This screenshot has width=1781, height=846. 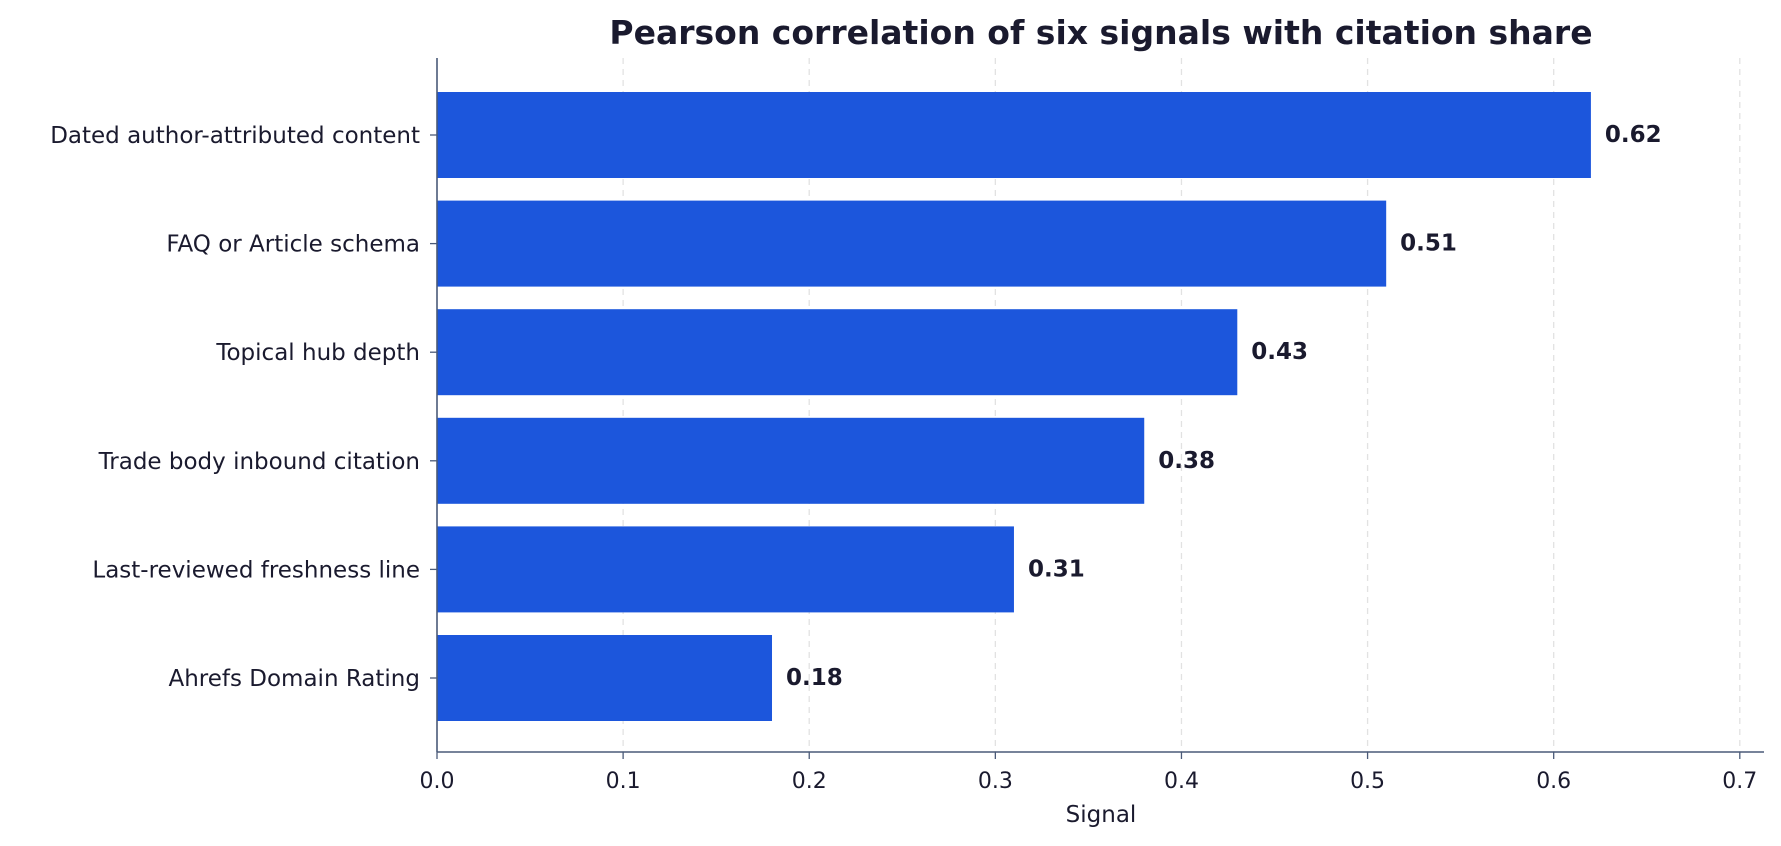 I want to click on category-label: Ahrefs Domain Rating, so click(x=294, y=679).